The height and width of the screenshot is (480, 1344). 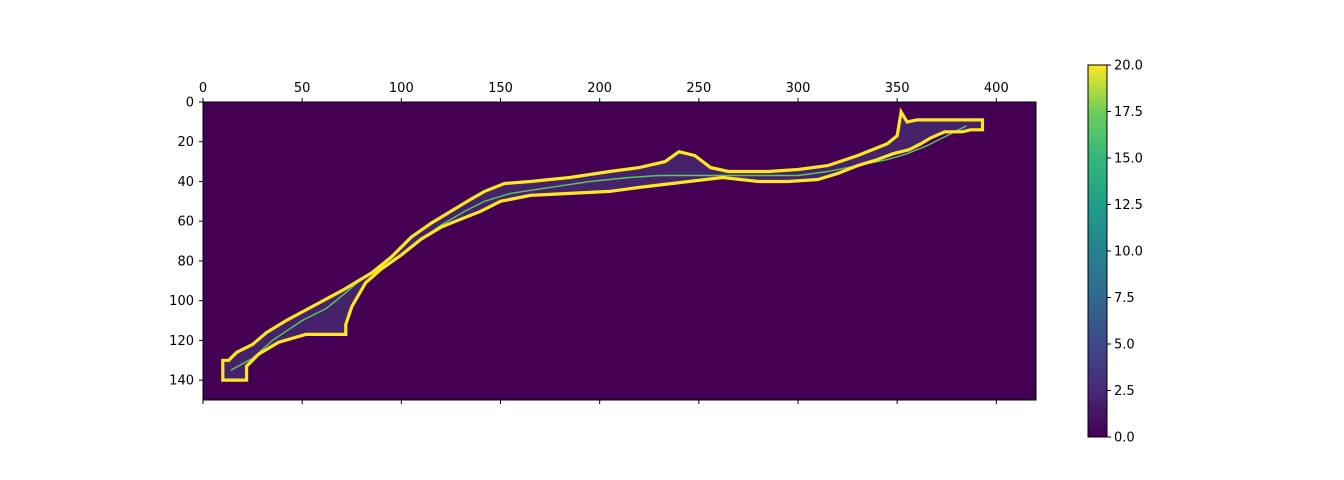 What do you see at coordinates (1124, 298) in the screenshot?
I see `colorbar-tick-label: 7.5` at bounding box center [1124, 298].